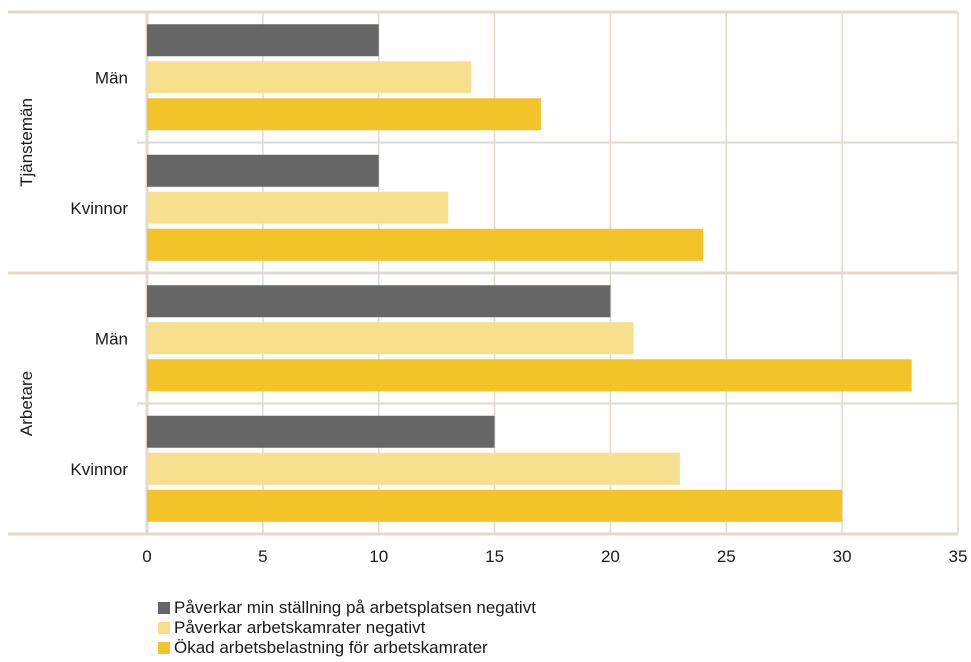  I want to click on x-tick-label: 15, so click(494, 556).